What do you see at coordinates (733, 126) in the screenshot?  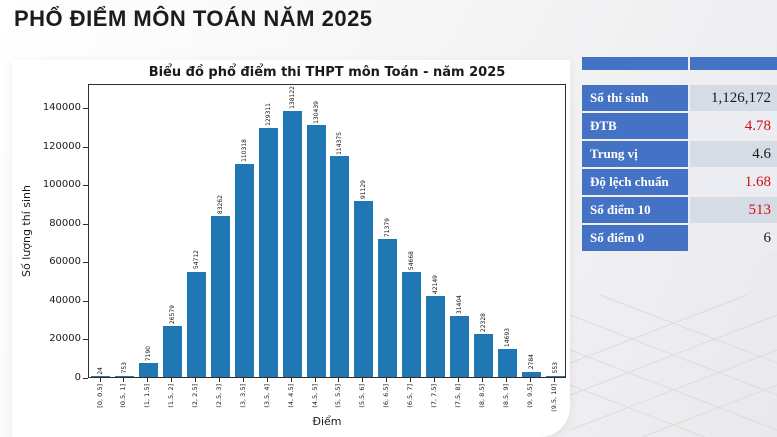 I see `stat-value: 4.78` at bounding box center [733, 126].